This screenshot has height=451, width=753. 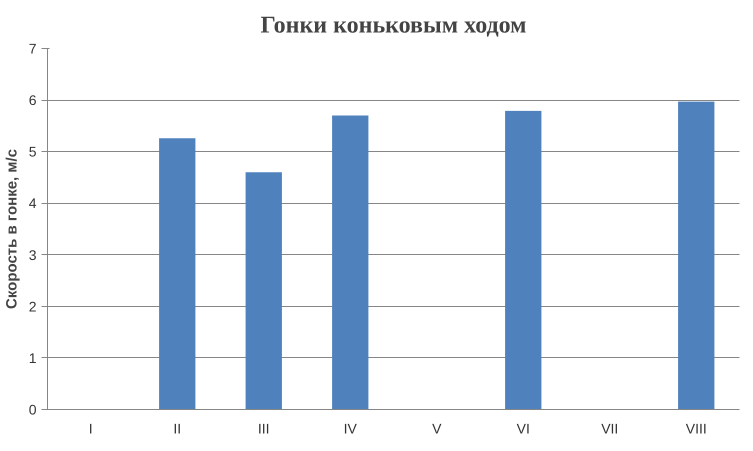 What do you see at coordinates (351, 428) in the screenshot?
I see `x-tick-label: IV` at bounding box center [351, 428].